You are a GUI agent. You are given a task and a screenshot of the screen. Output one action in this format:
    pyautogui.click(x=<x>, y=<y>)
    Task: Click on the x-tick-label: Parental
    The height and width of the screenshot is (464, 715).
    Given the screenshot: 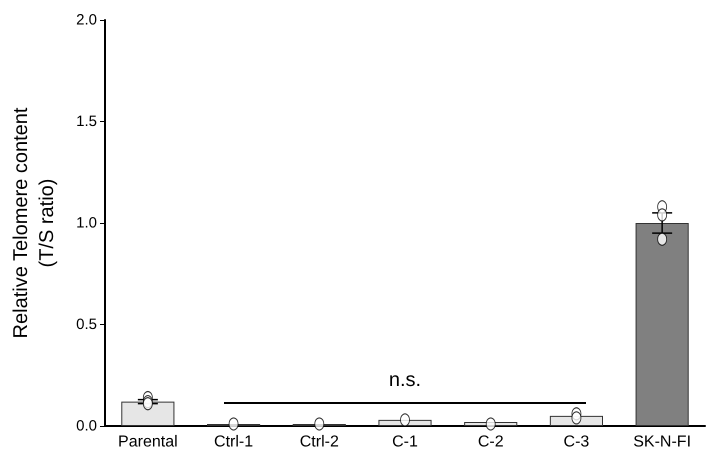 What is the action you would take?
    pyautogui.click(x=148, y=442)
    